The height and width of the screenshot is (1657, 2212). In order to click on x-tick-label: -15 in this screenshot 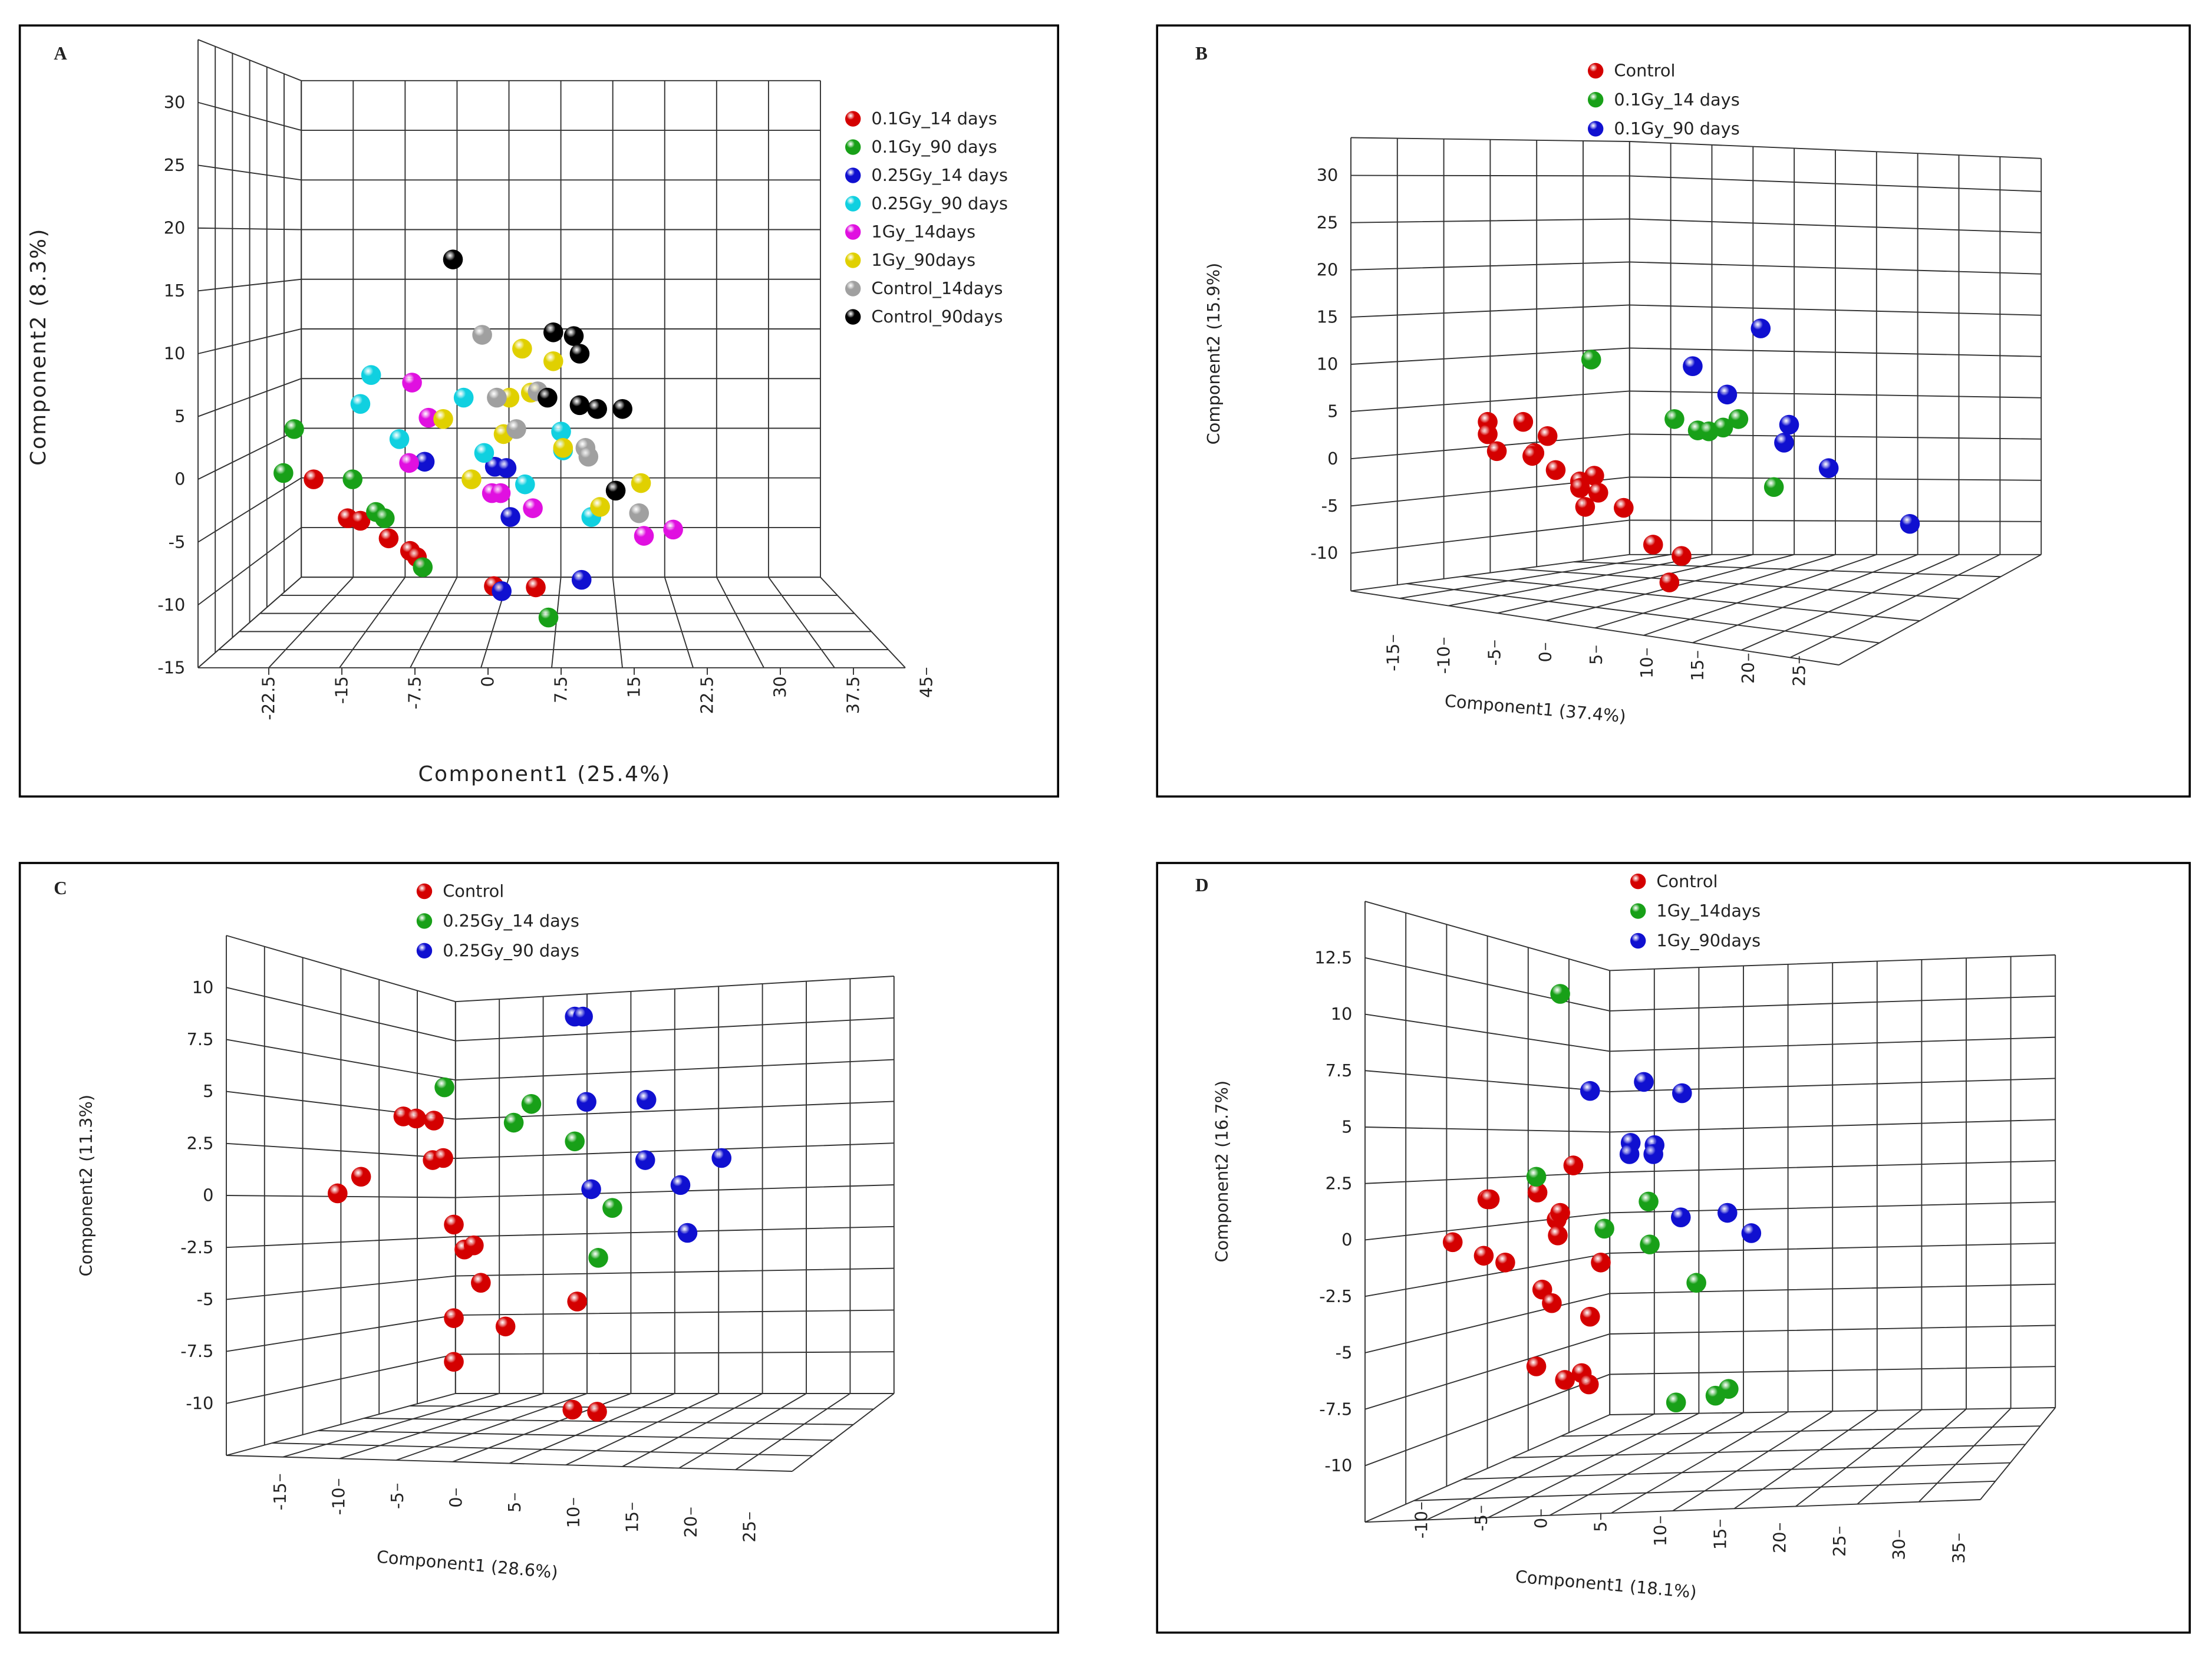, I will do `click(280, 1496)`.